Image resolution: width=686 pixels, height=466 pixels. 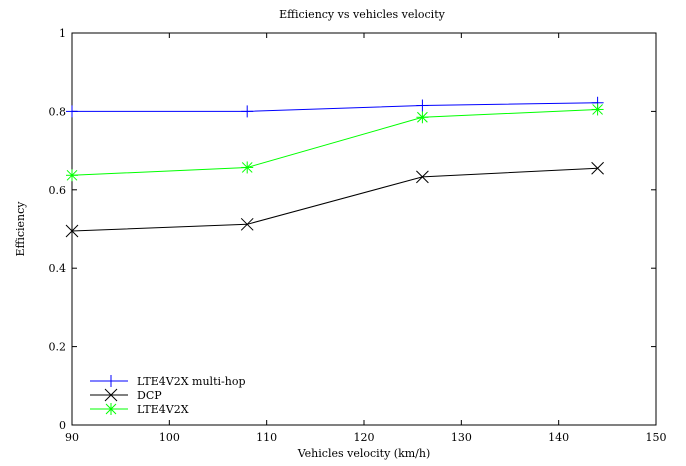 I want to click on y-tick-label: 0.2, so click(x=58, y=347).